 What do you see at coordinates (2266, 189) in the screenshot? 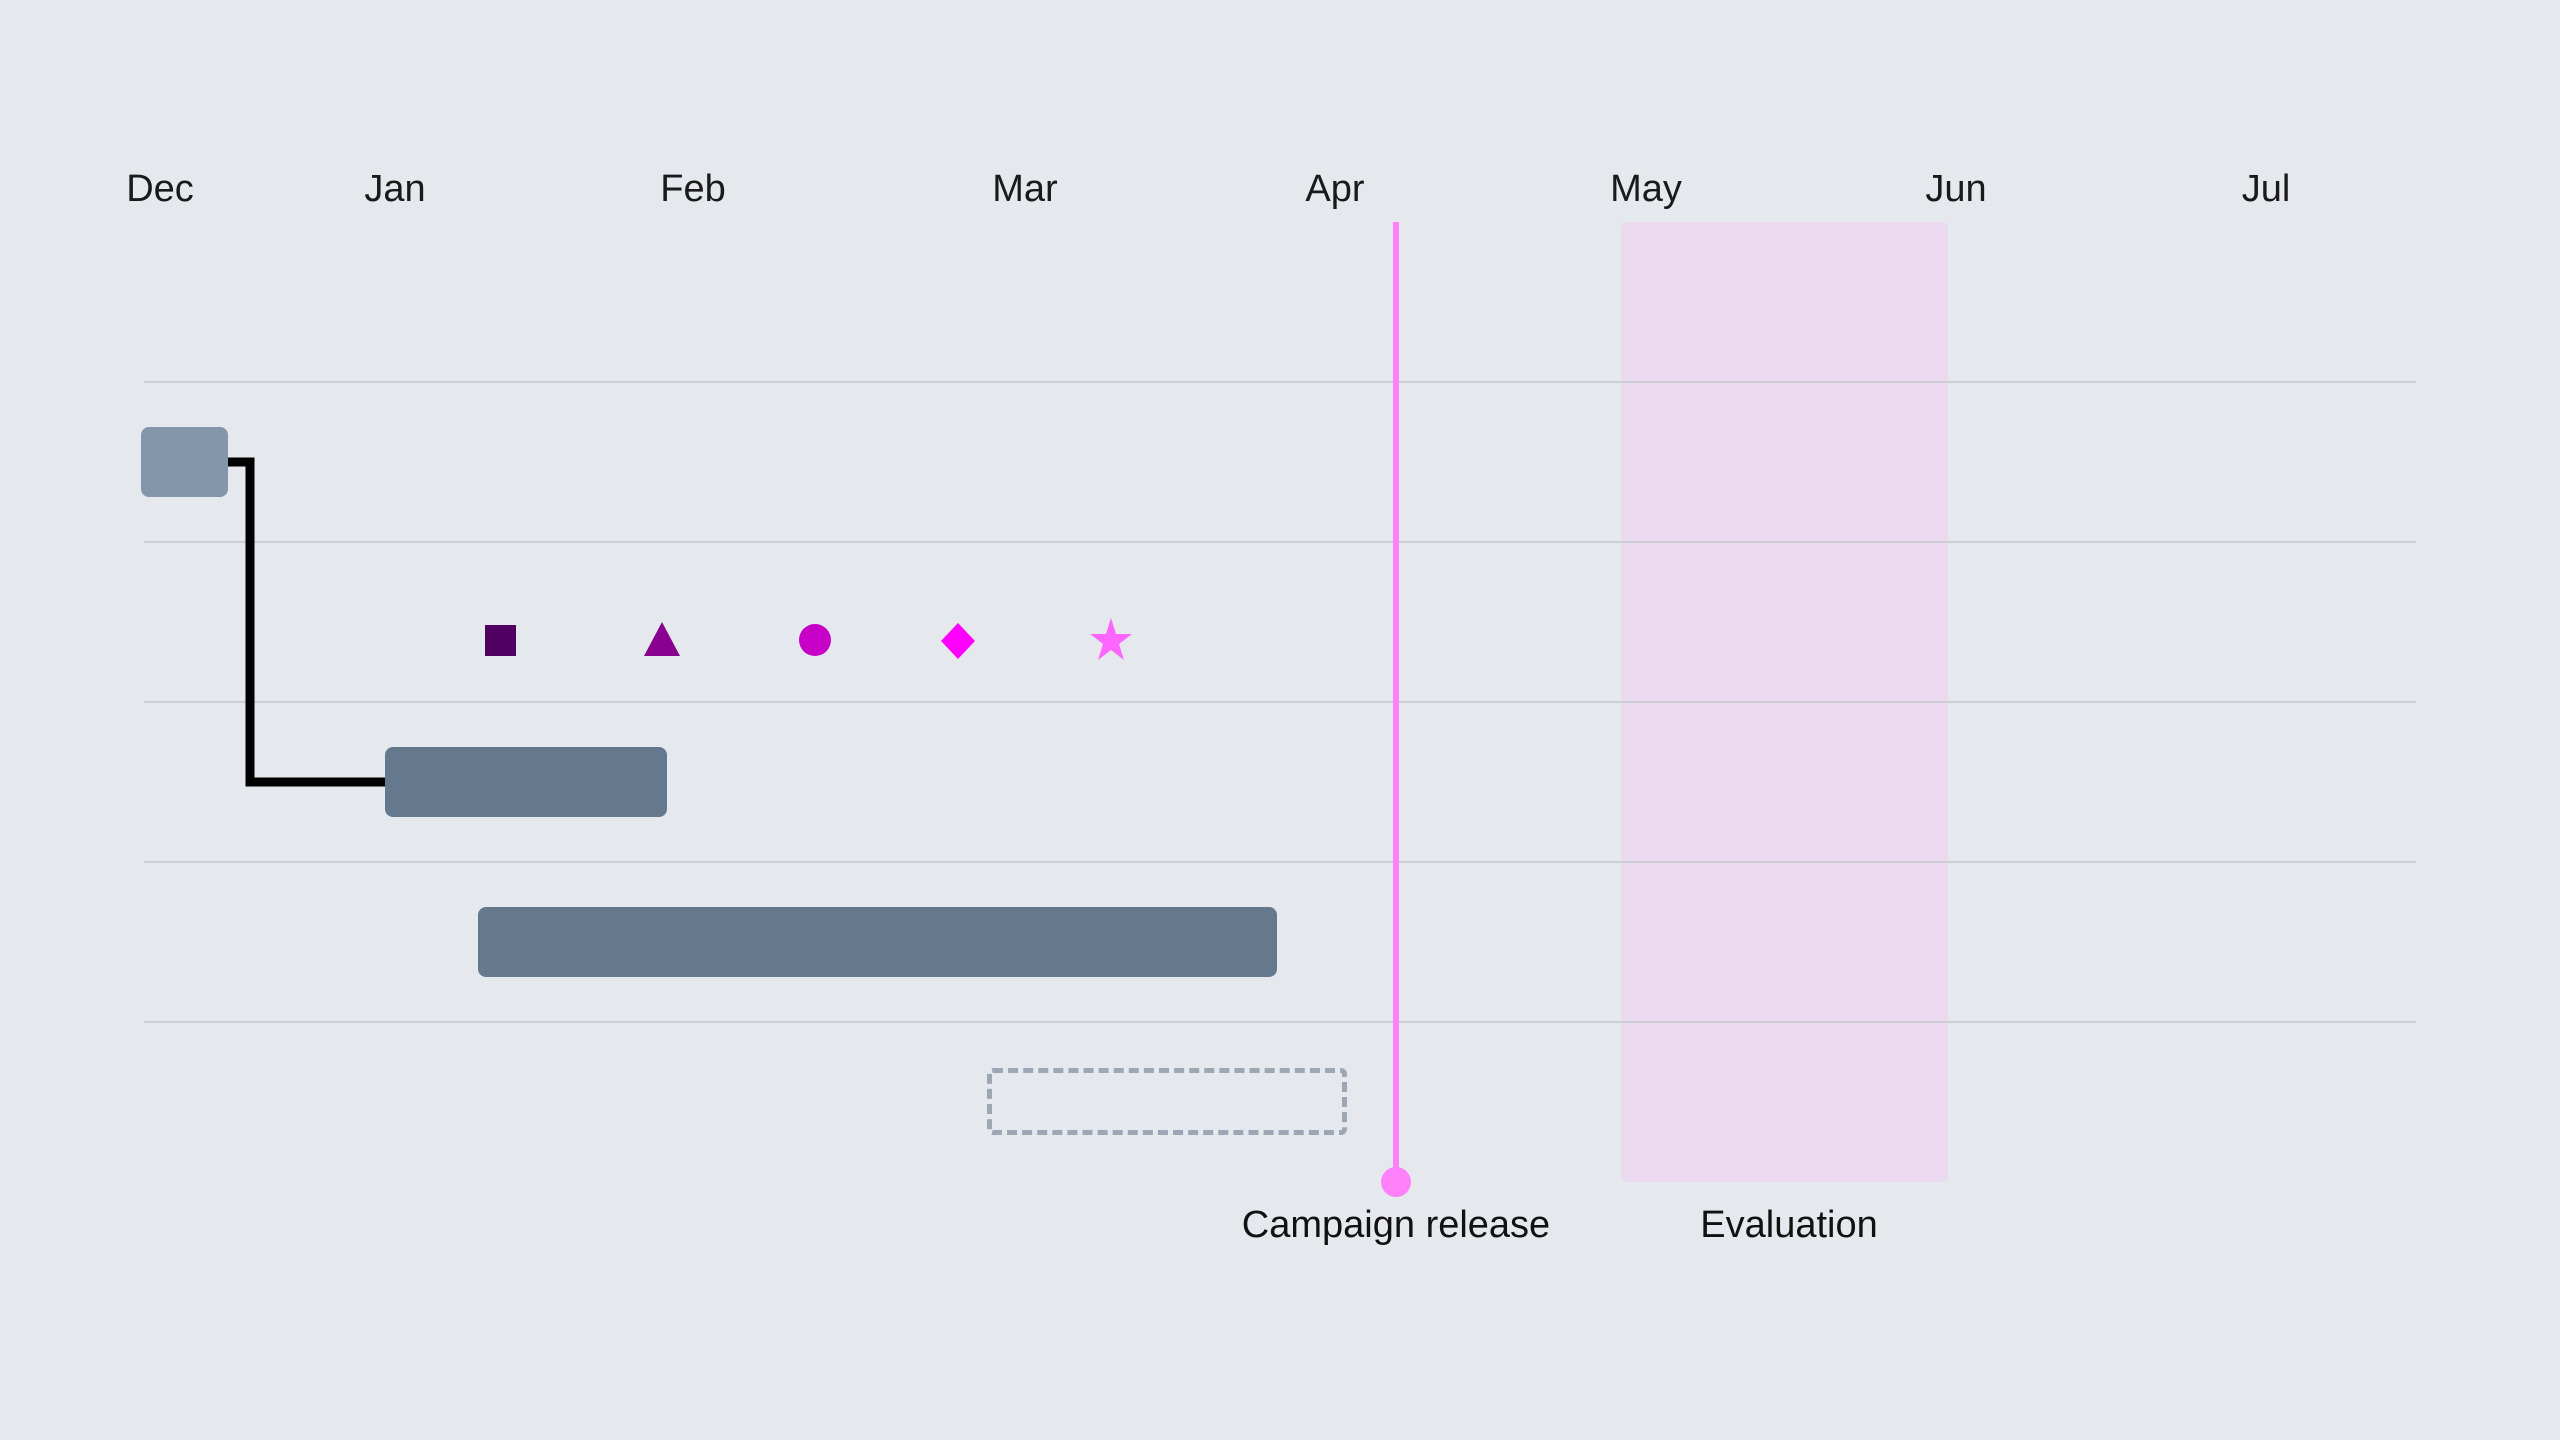
I see `month-label-jul: Jul` at bounding box center [2266, 189].